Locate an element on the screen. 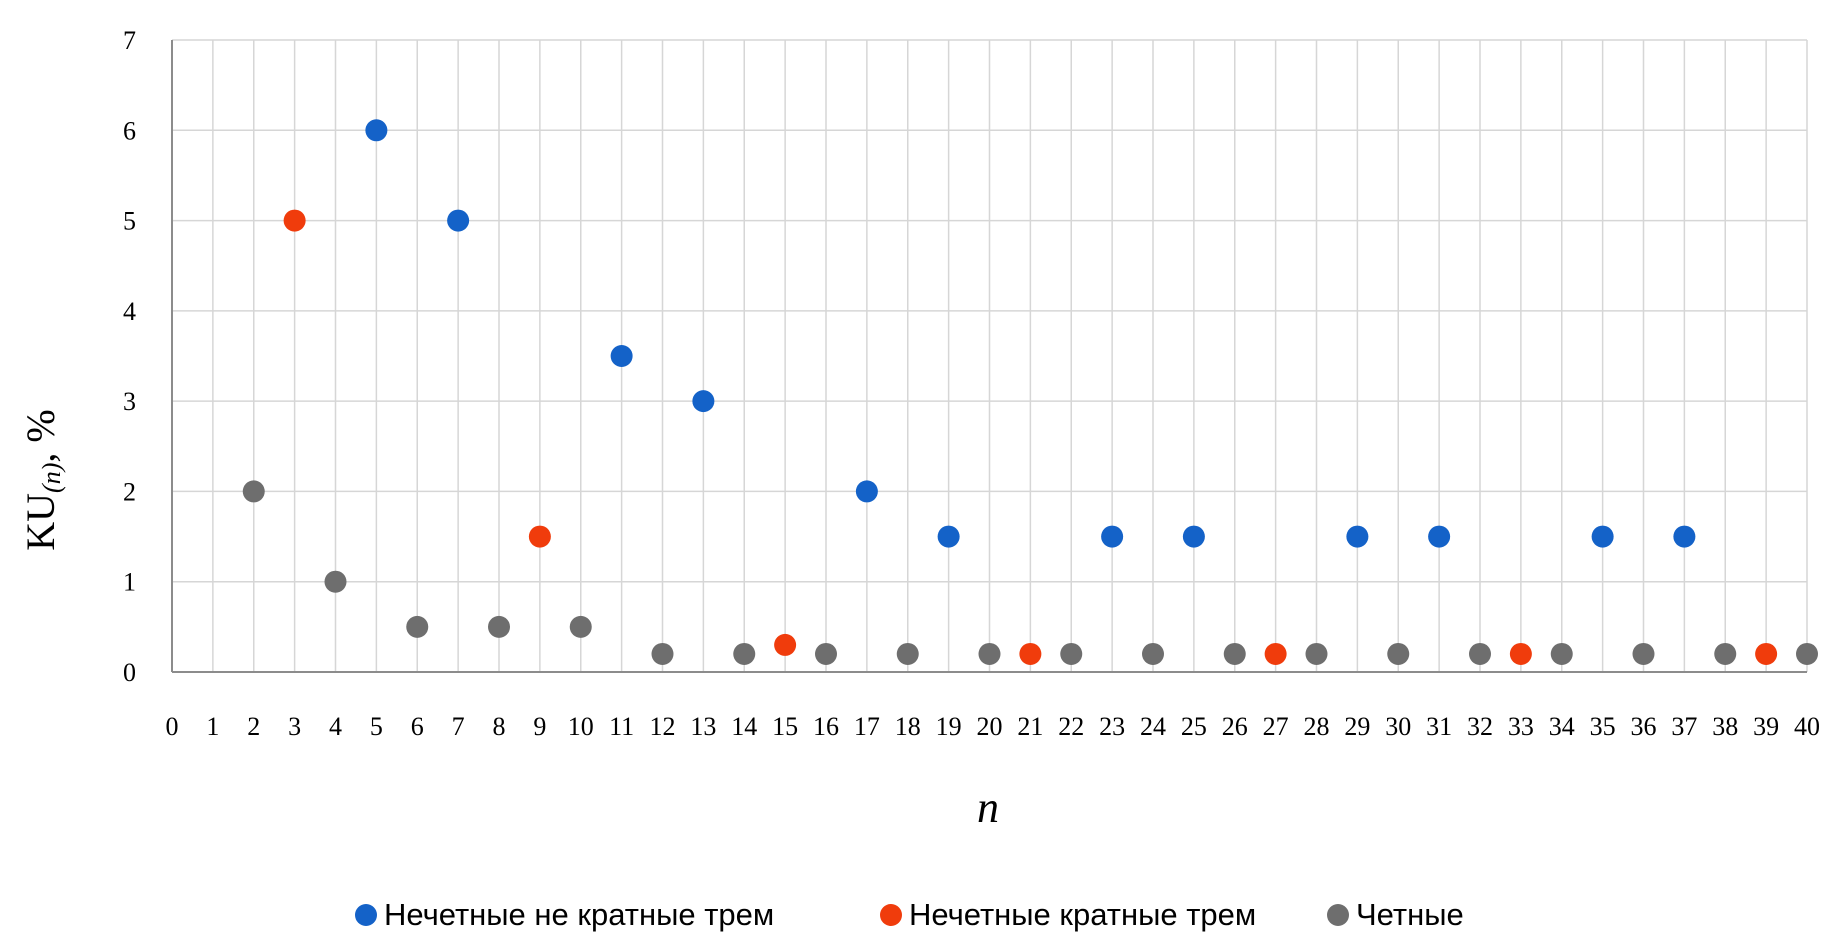  y-tick-label: 0 is located at coordinates (129, 672).